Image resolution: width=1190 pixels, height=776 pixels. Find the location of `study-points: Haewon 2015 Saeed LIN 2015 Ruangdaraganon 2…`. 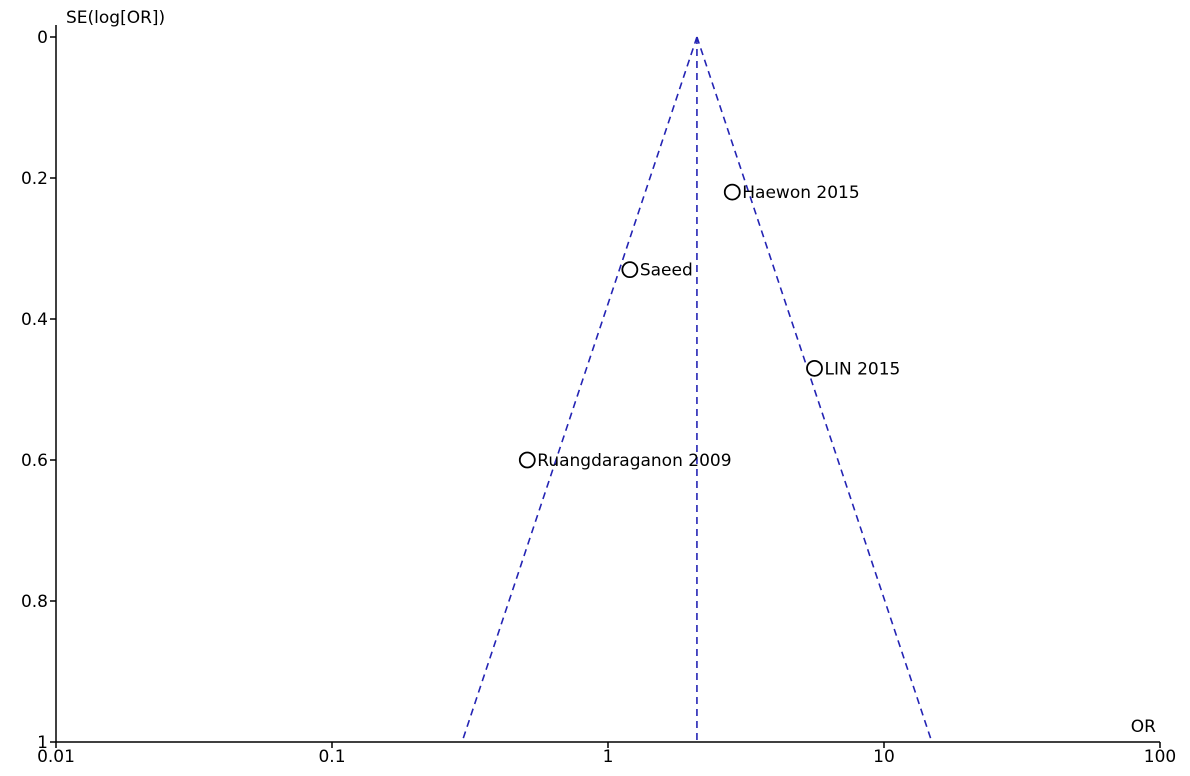

study-points: Haewon 2015 Saeed LIN 2015 Ruangdaraganon 2… is located at coordinates (709, 327).